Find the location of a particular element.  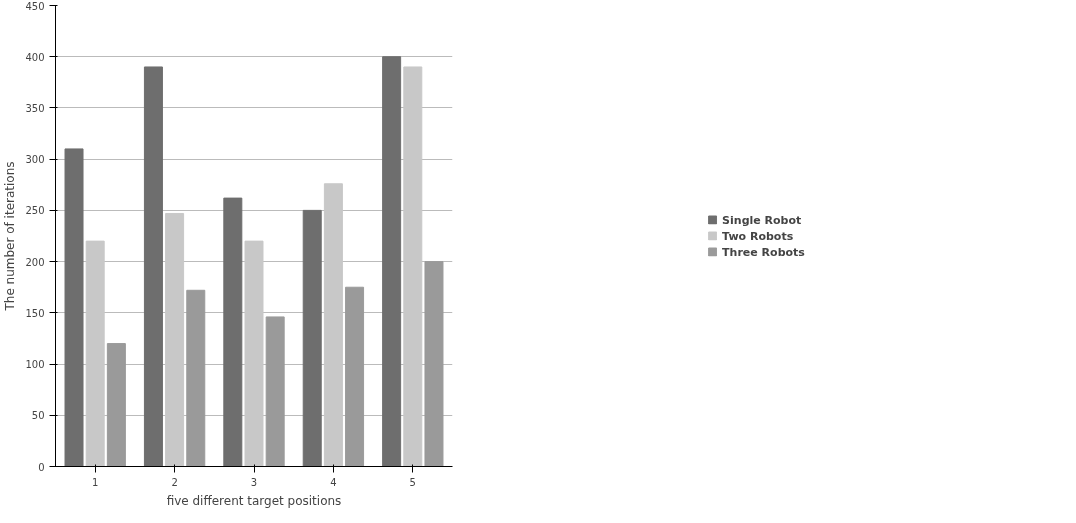

y-tick-label: 400 is located at coordinates (35, 57).